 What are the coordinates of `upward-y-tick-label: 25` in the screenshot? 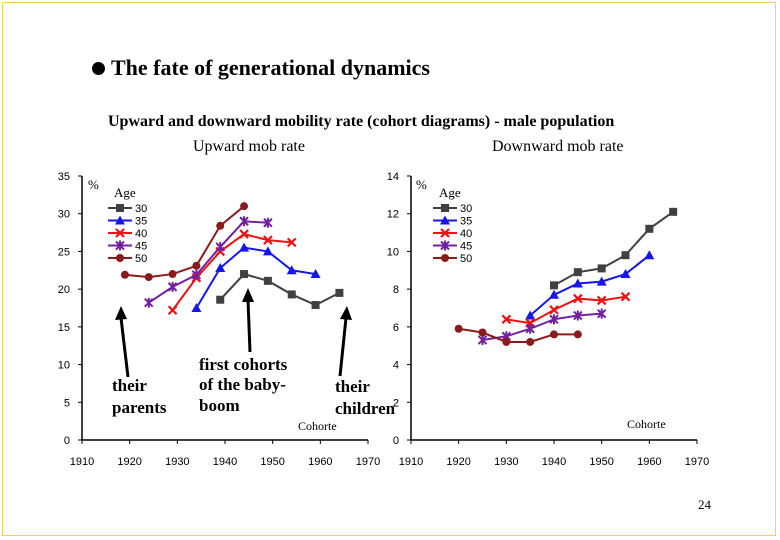 It's located at (64, 252).